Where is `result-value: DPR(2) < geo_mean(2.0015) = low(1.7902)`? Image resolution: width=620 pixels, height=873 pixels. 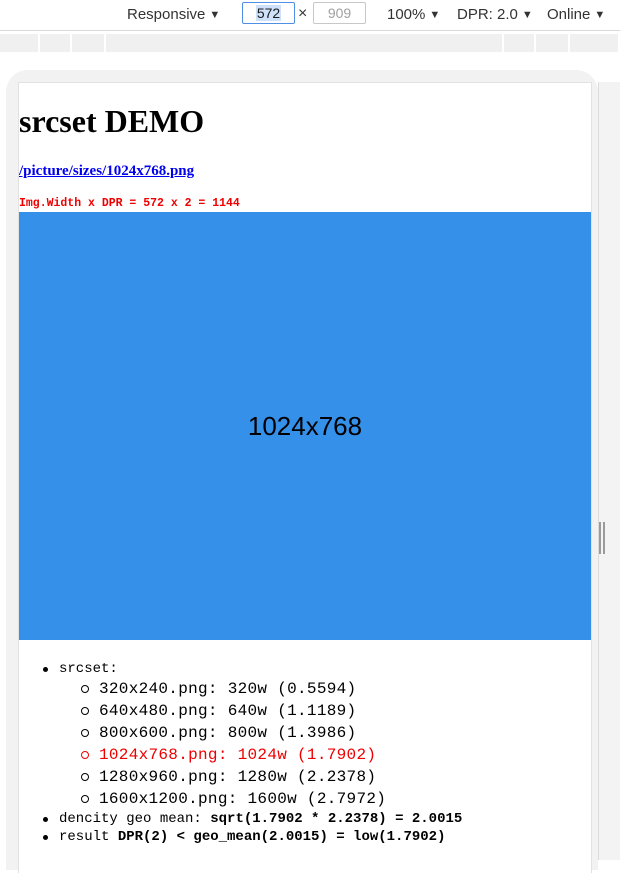
result-value: DPR(2) < geo_mean(2.0015) = low(1.7902) is located at coordinates (281, 837).